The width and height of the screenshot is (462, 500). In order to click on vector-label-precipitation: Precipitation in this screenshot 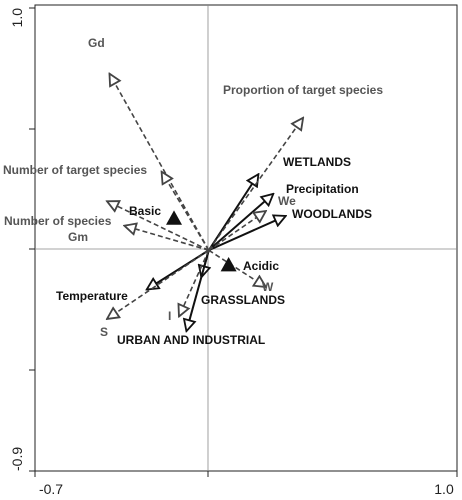, I will do `click(322, 189)`.